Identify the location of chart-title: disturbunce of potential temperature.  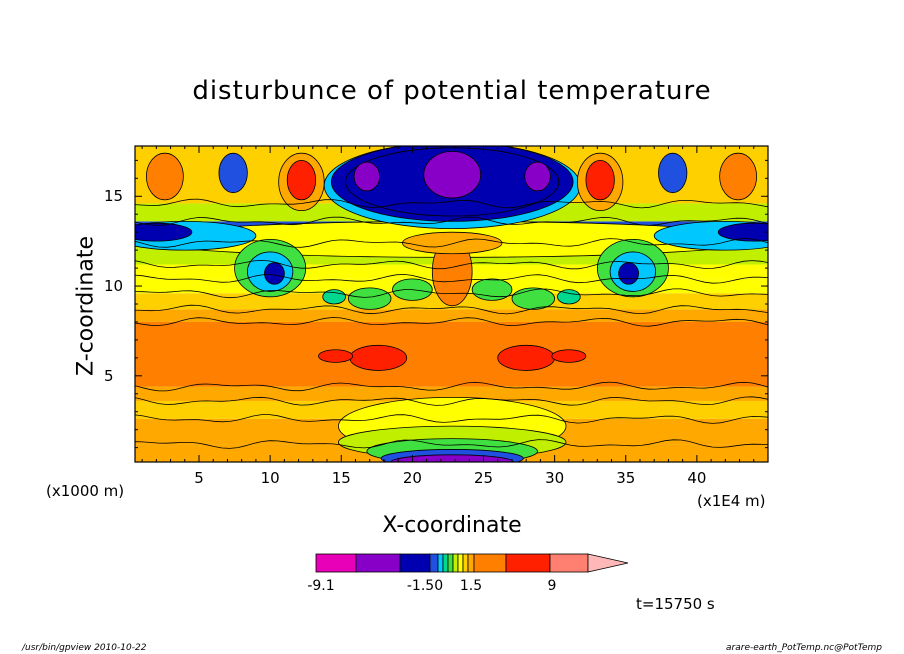
(452, 91).